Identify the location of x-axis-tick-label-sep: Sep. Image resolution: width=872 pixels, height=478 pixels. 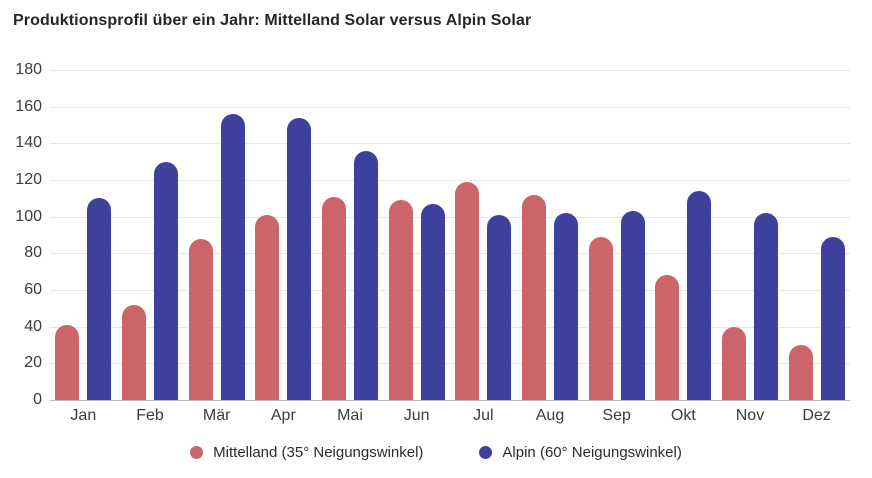
(616, 415).